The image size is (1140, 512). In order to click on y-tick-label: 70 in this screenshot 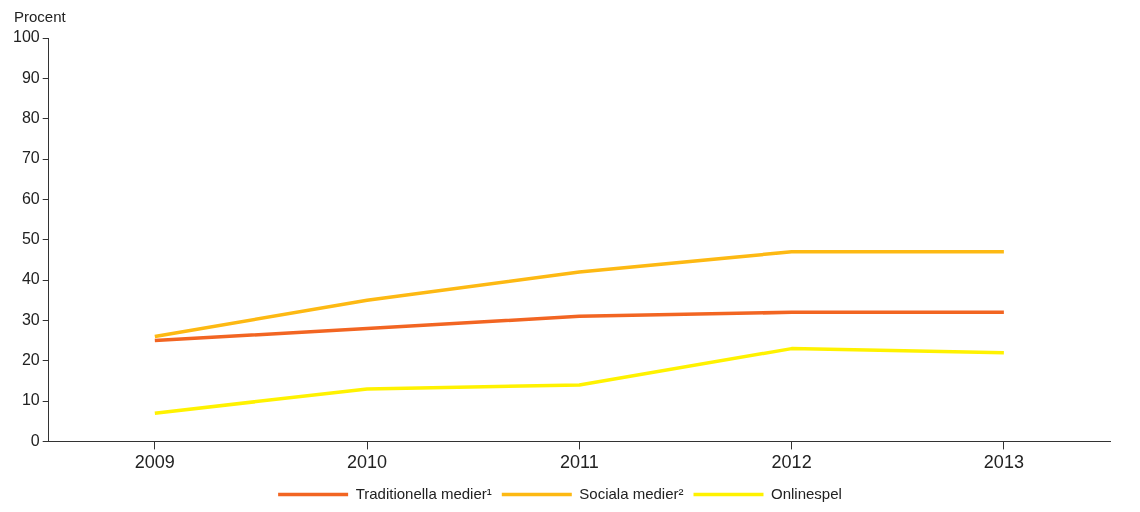, I will do `click(30, 158)`.